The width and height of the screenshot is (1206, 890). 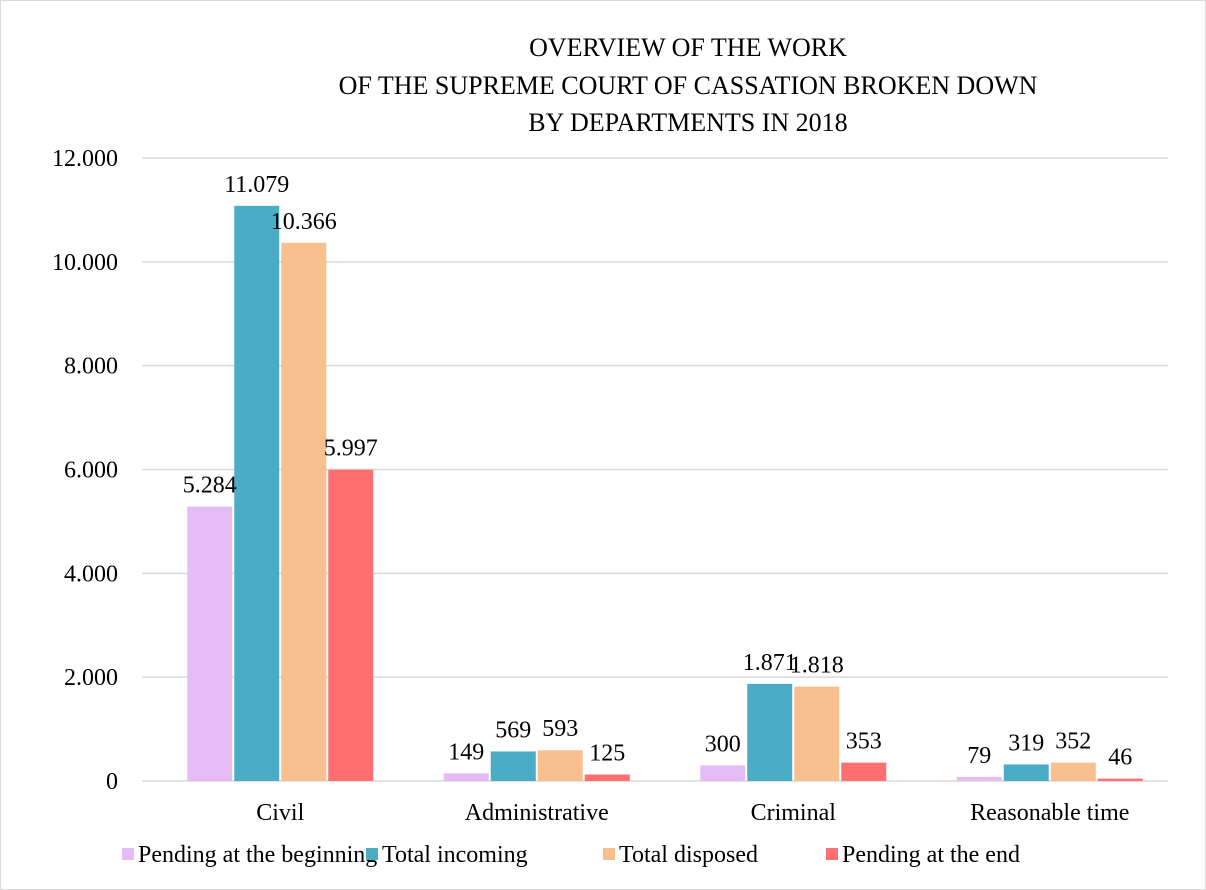 What do you see at coordinates (607, 754) in the screenshot?
I see `data-label: 125` at bounding box center [607, 754].